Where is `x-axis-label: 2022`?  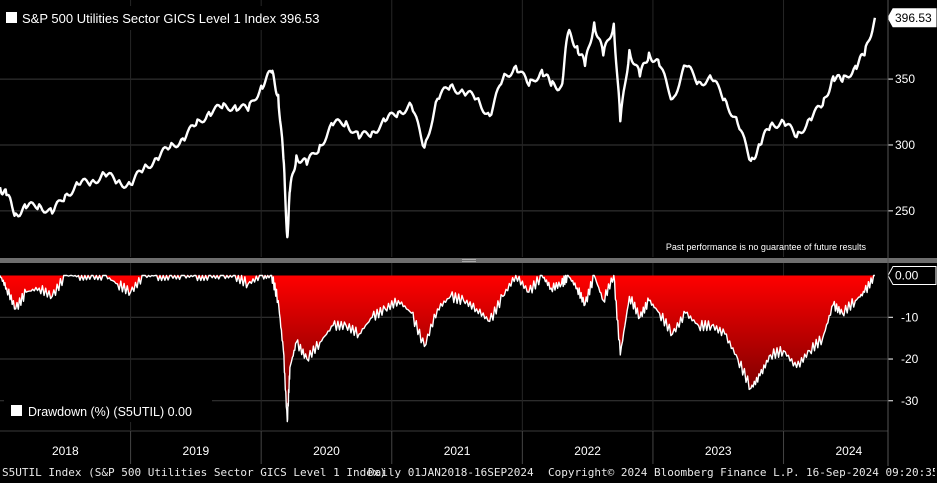 x-axis-label: 2022 is located at coordinates (587, 451).